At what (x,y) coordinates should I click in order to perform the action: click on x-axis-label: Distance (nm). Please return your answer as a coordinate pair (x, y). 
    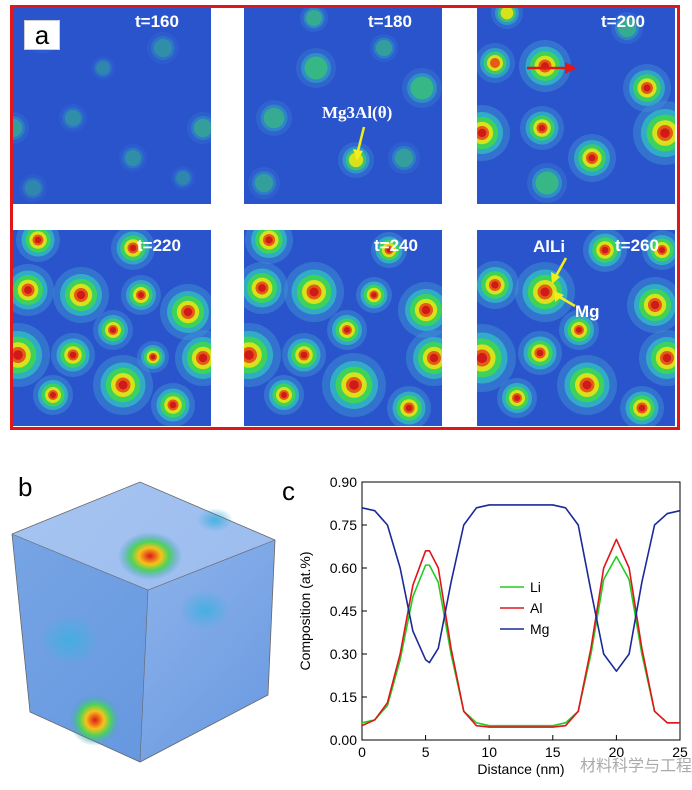
    Looking at the image, I should click on (520, 769).